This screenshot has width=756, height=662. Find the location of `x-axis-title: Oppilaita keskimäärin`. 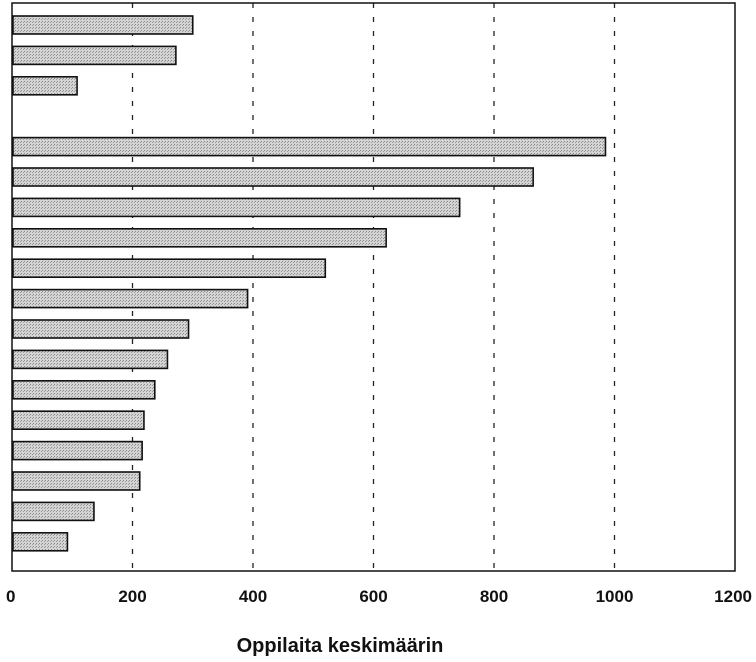

x-axis-title: Oppilaita keskimäärin is located at coordinates (340, 646).